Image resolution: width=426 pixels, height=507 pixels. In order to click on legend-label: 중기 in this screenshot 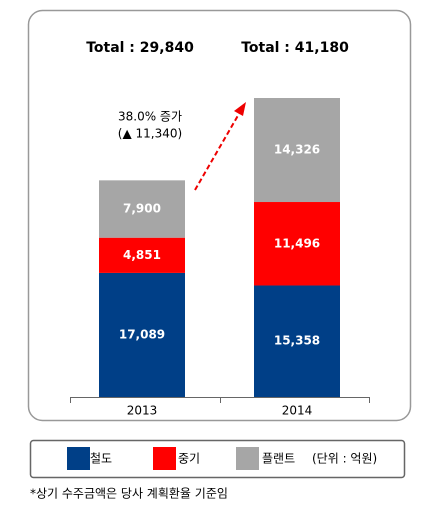, I will do `click(189, 459)`.